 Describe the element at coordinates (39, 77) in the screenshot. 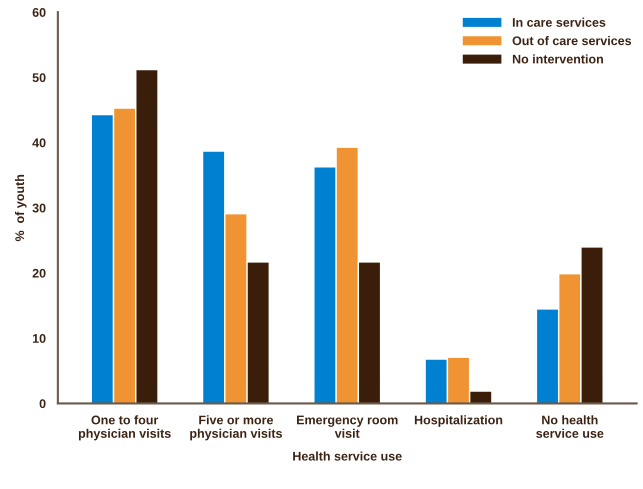

I see `y-tick-label: 50` at that location.